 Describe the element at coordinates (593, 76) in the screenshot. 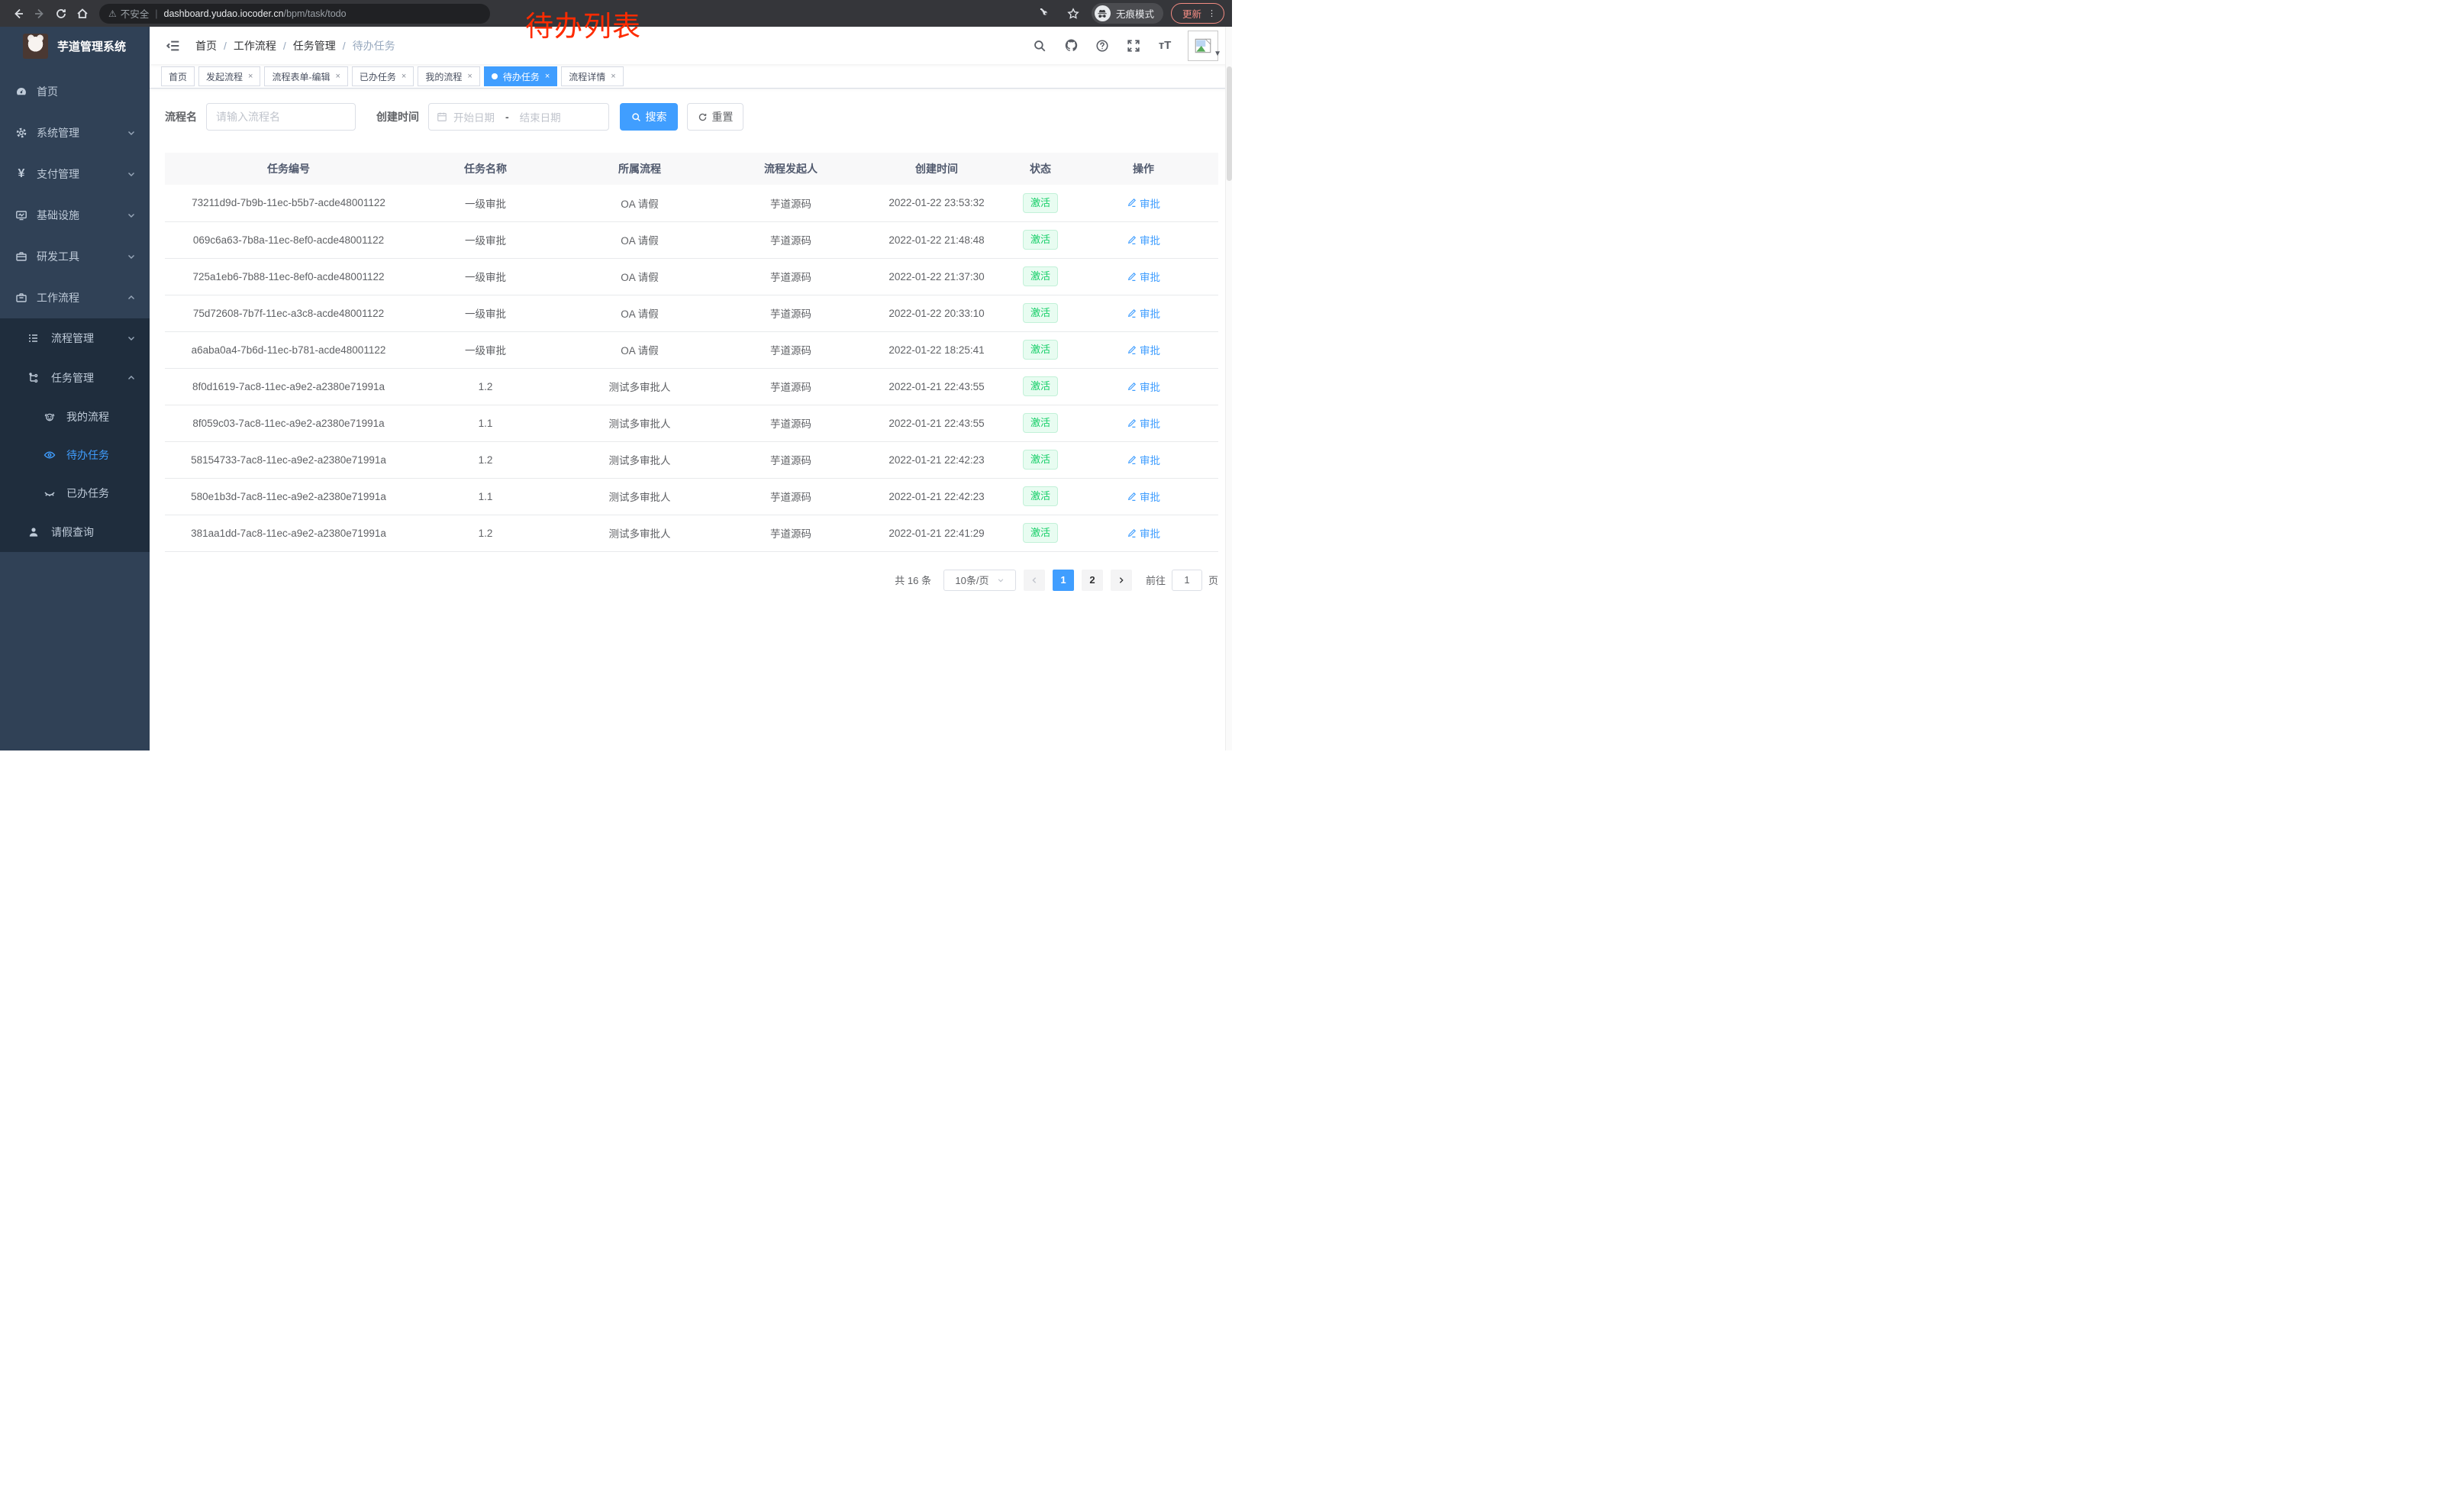

I see `tab-process-detail: 流程详情 ×` at that location.